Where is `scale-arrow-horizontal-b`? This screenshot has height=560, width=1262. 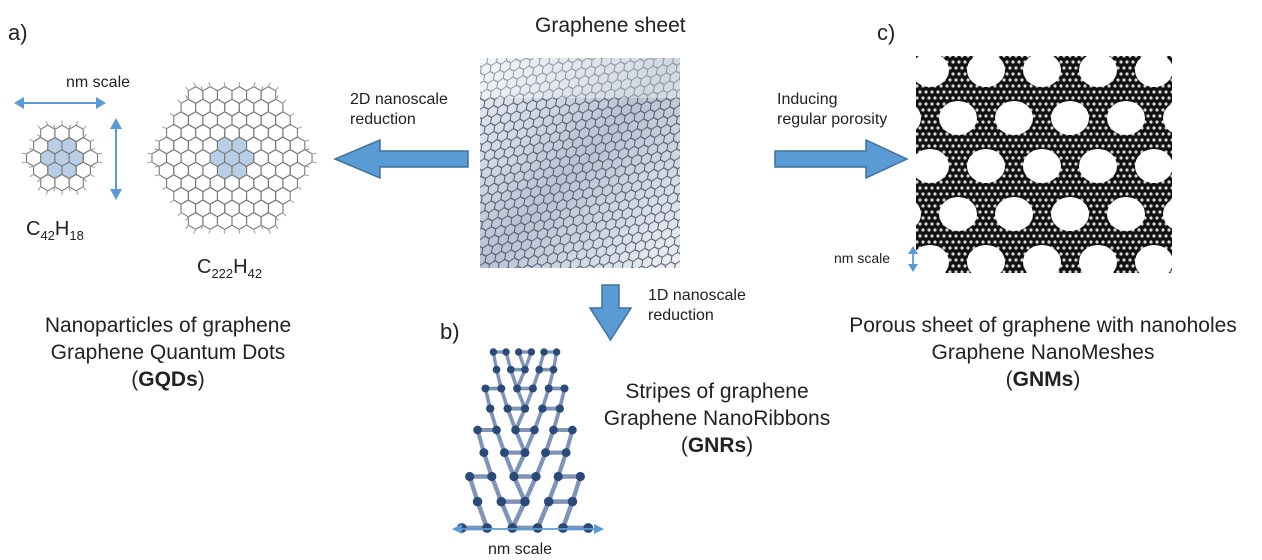
scale-arrow-horizontal-b is located at coordinates (528, 529).